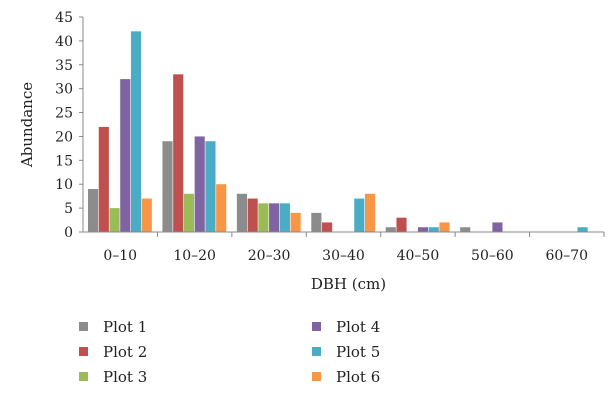 This screenshot has height=394, width=615. I want to click on legend-label: Plot 3, so click(125, 377).